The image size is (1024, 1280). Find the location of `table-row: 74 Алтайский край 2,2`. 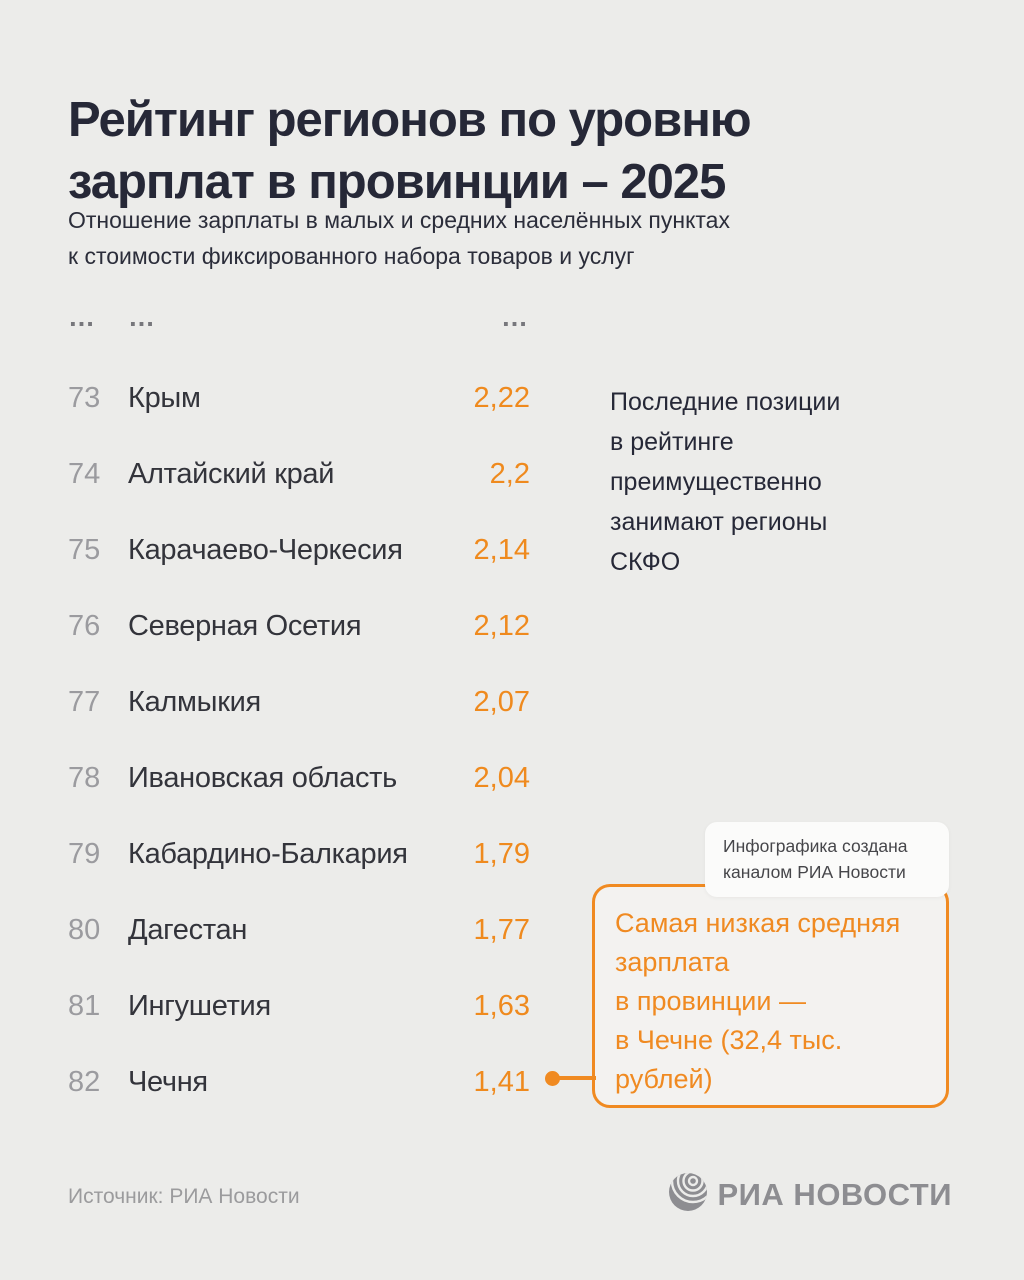

table-row: 74 Алтайский край 2,2 is located at coordinates (299, 474).